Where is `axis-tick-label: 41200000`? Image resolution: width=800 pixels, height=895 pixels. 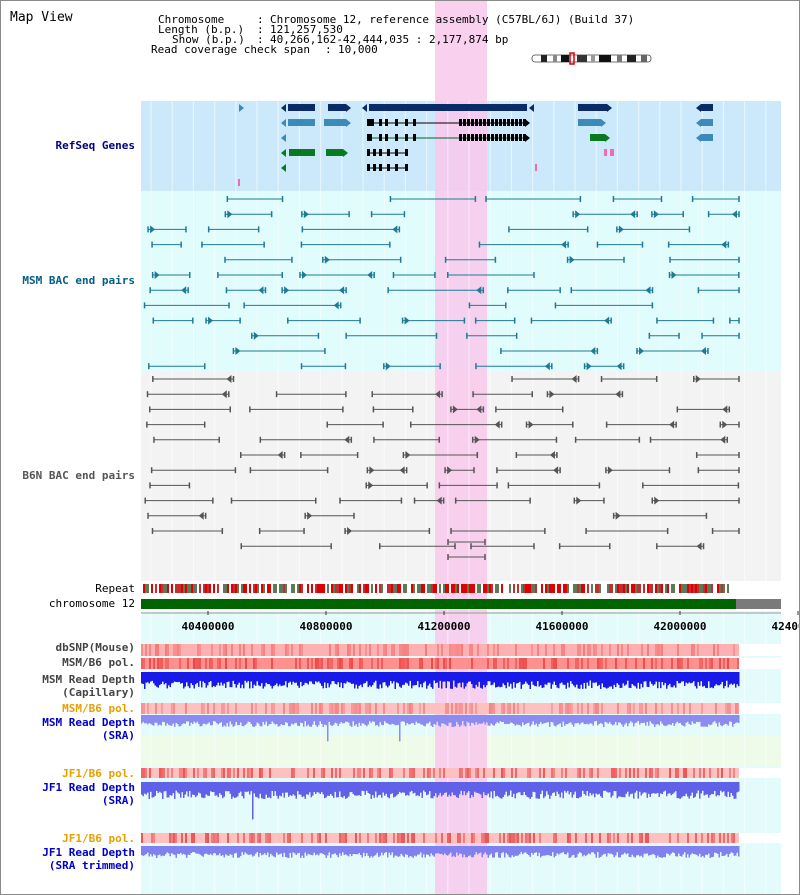
axis-tick-label: 41200000 is located at coordinates (444, 626).